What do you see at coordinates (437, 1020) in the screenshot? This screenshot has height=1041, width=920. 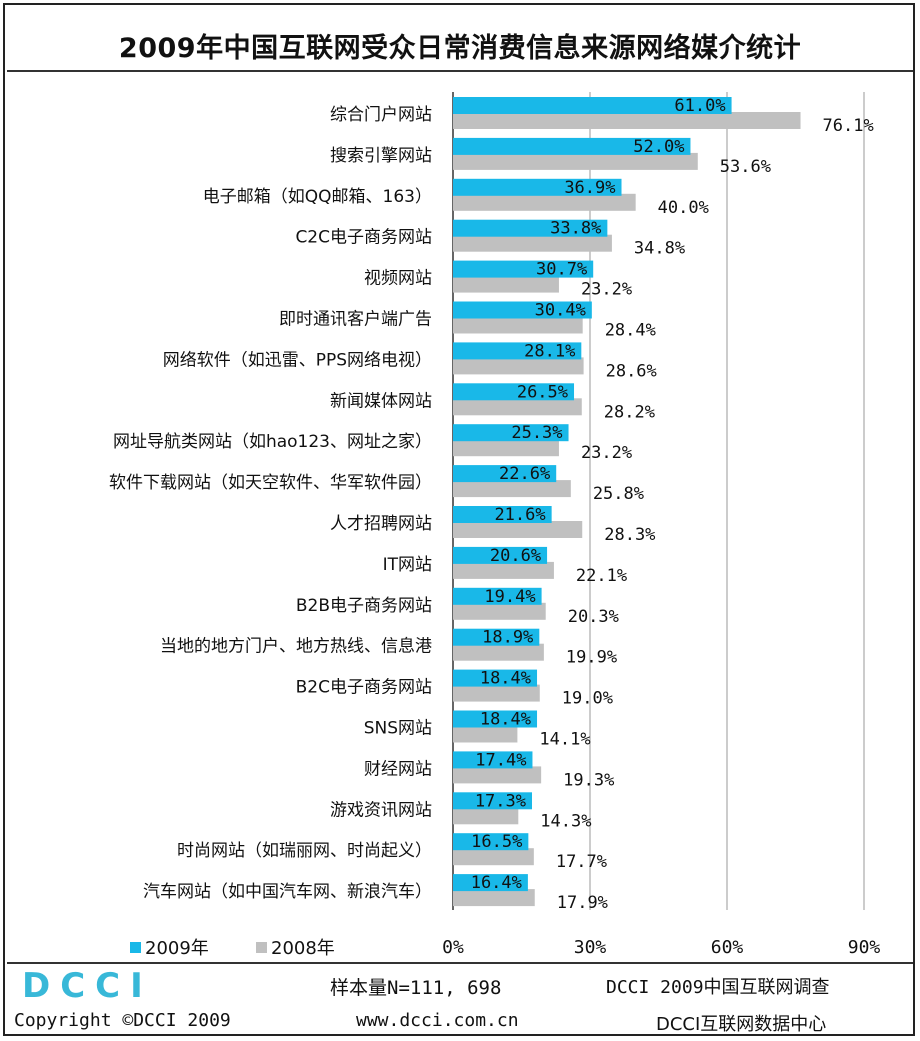 I see `website-link: www.dcci.com.cn` at bounding box center [437, 1020].